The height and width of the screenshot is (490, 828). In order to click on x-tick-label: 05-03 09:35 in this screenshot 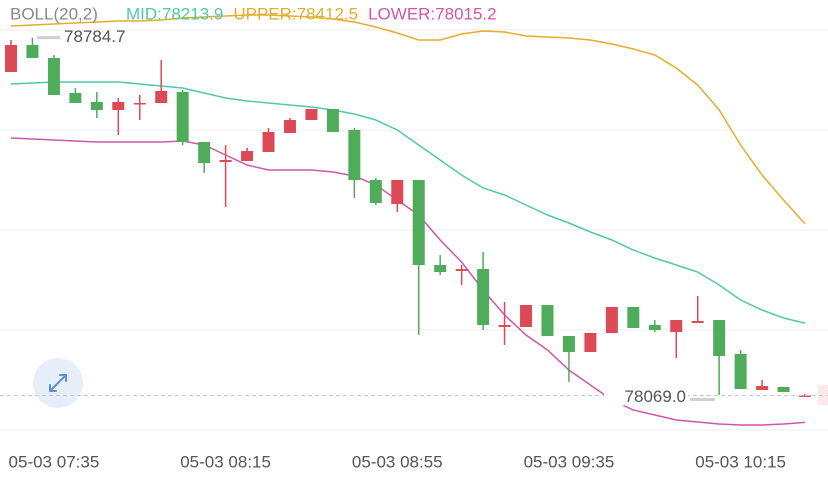, I will do `click(569, 461)`.